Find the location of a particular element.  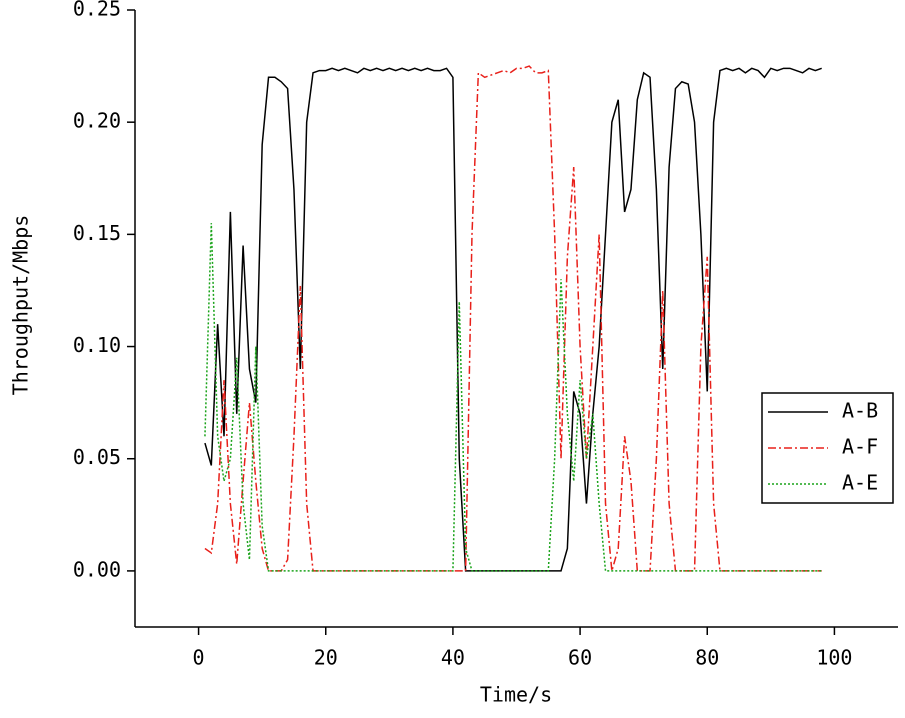

x-tick-label: 60 is located at coordinates (580, 658).